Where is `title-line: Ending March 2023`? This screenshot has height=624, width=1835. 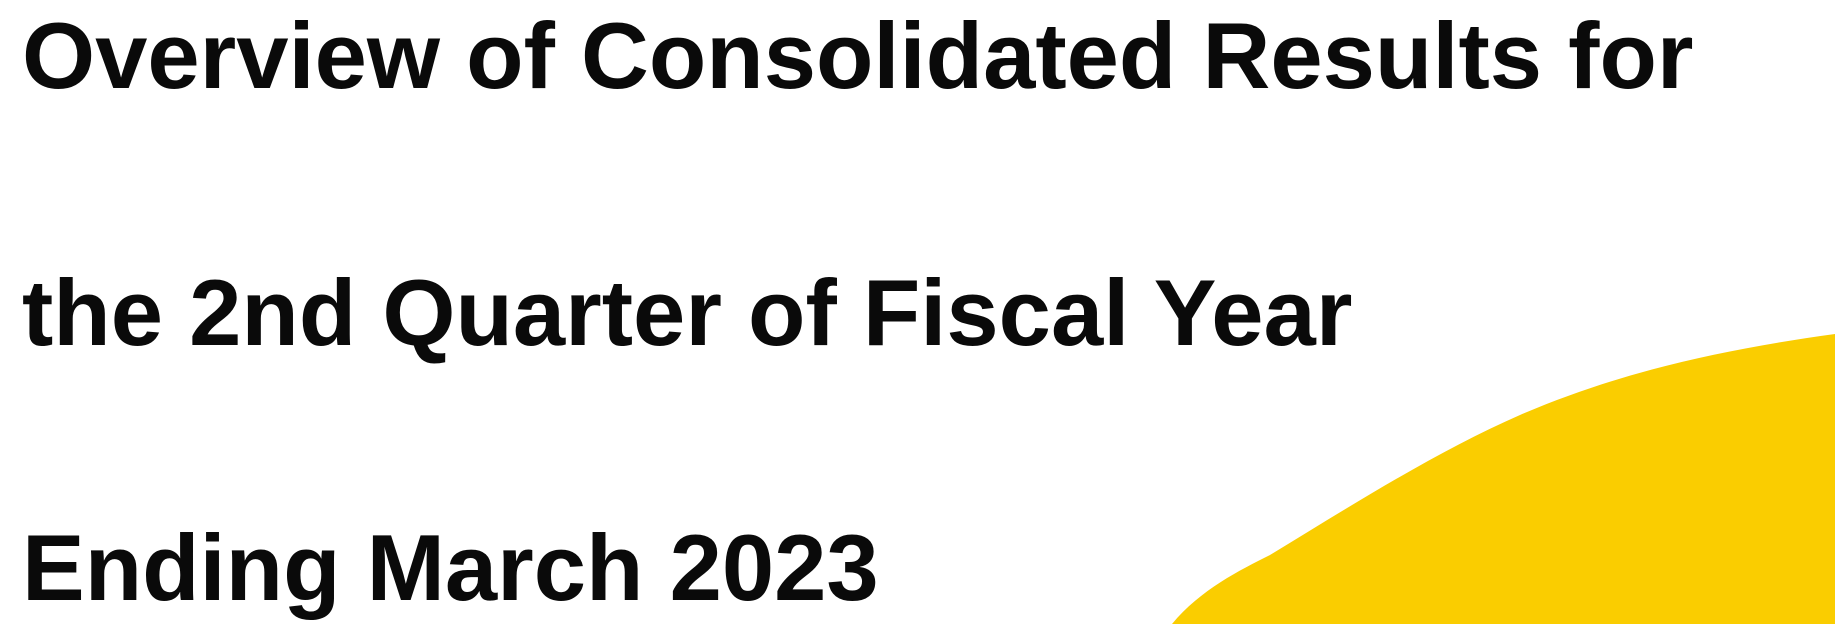
title-line: Ending March 2023 is located at coordinates (450, 567).